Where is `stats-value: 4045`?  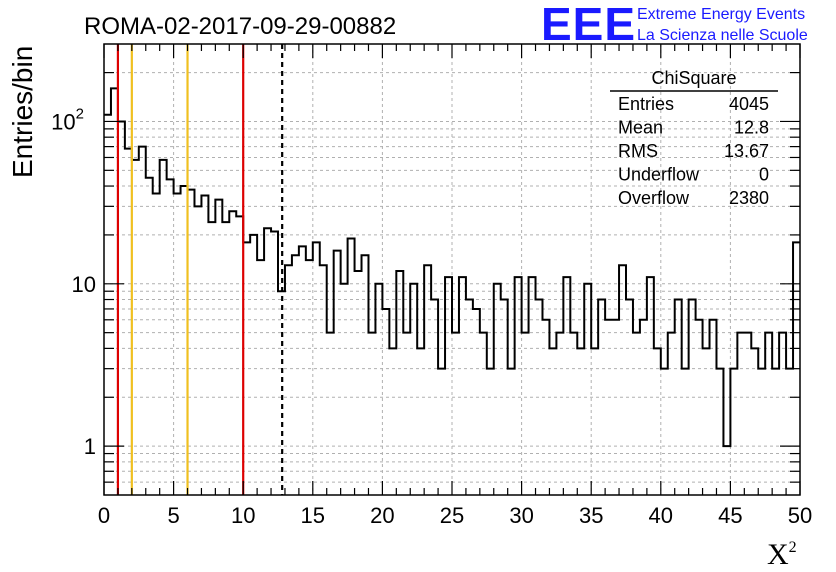
stats-value: 4045 is located at coordinates (749, 104).